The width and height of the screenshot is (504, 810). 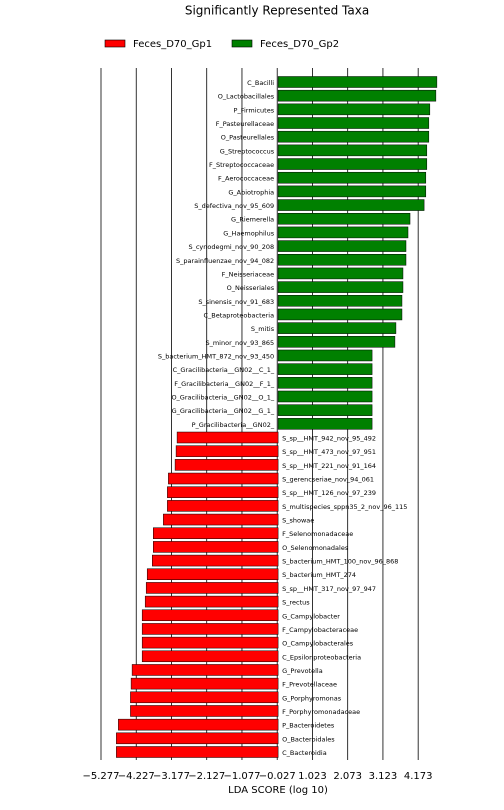 What do you see at coordinates (308, 739) in the screenshot?
I see `category-label: O_Bacteroidales` at bounding box center [308, 739].